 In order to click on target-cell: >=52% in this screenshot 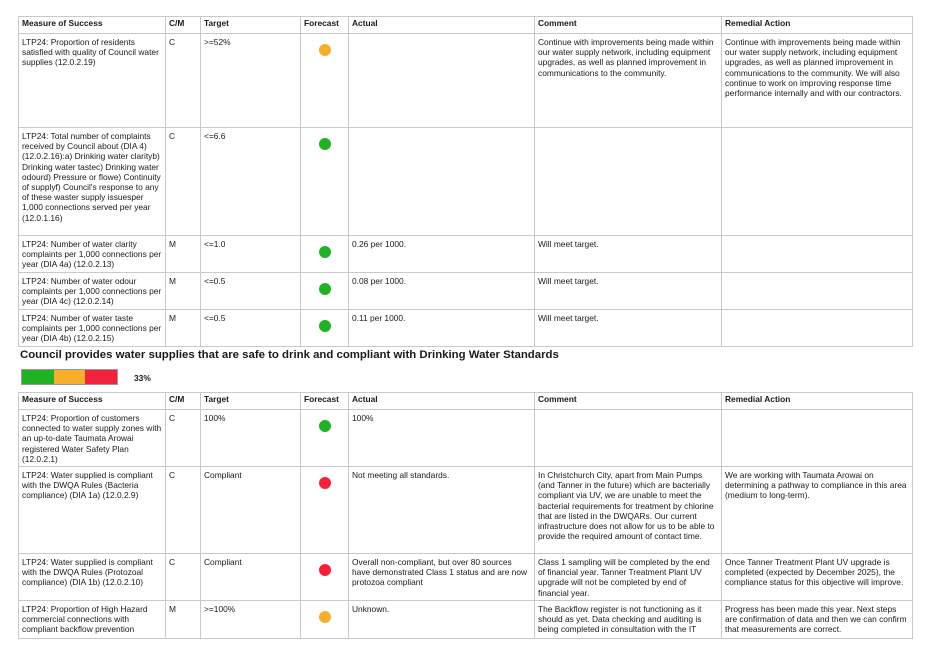, I will do `click(250, 80)`.